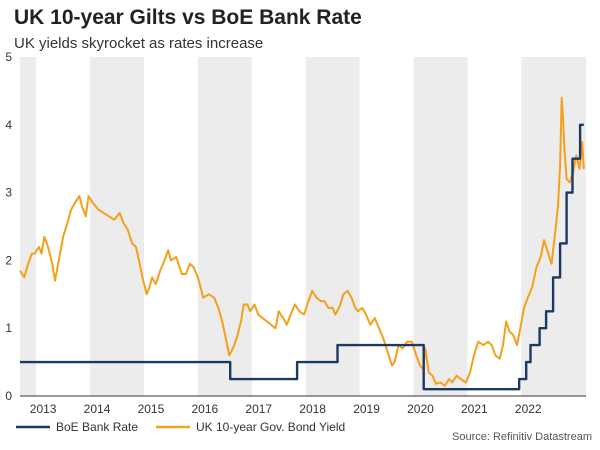 The image size is (600, 450). What do you see at coordinates (8, 328) in the screenshot?
I see `y-tick-label: 1` at bounding box center [8, 328].